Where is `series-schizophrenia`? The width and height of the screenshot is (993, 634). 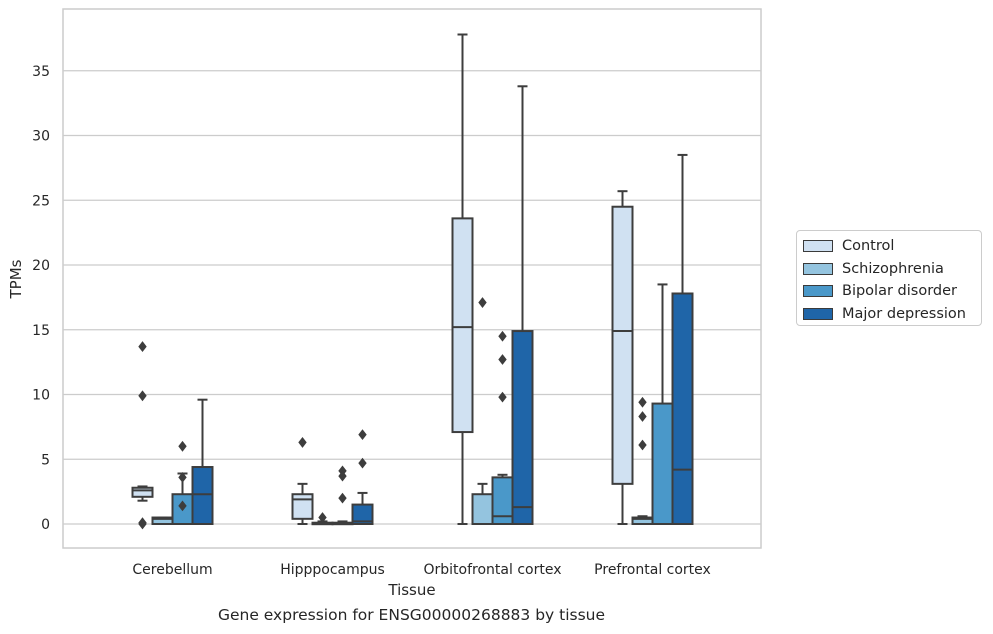
series-schizophrenia is located at coordinates (402, 461).